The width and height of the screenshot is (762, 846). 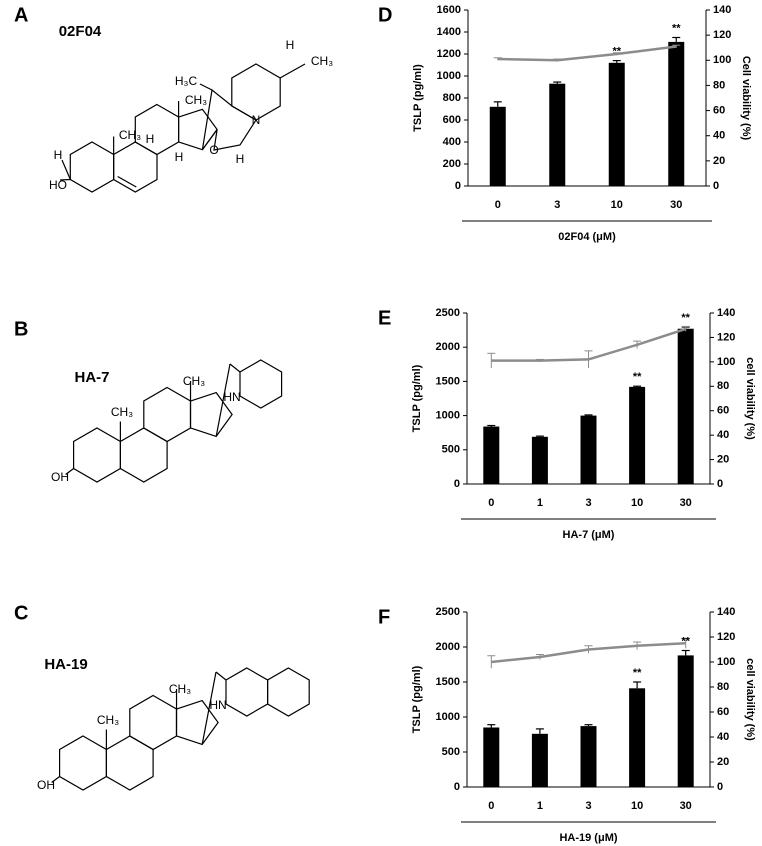 I want to click on panel-letter: D, so click(x=385, y=15).